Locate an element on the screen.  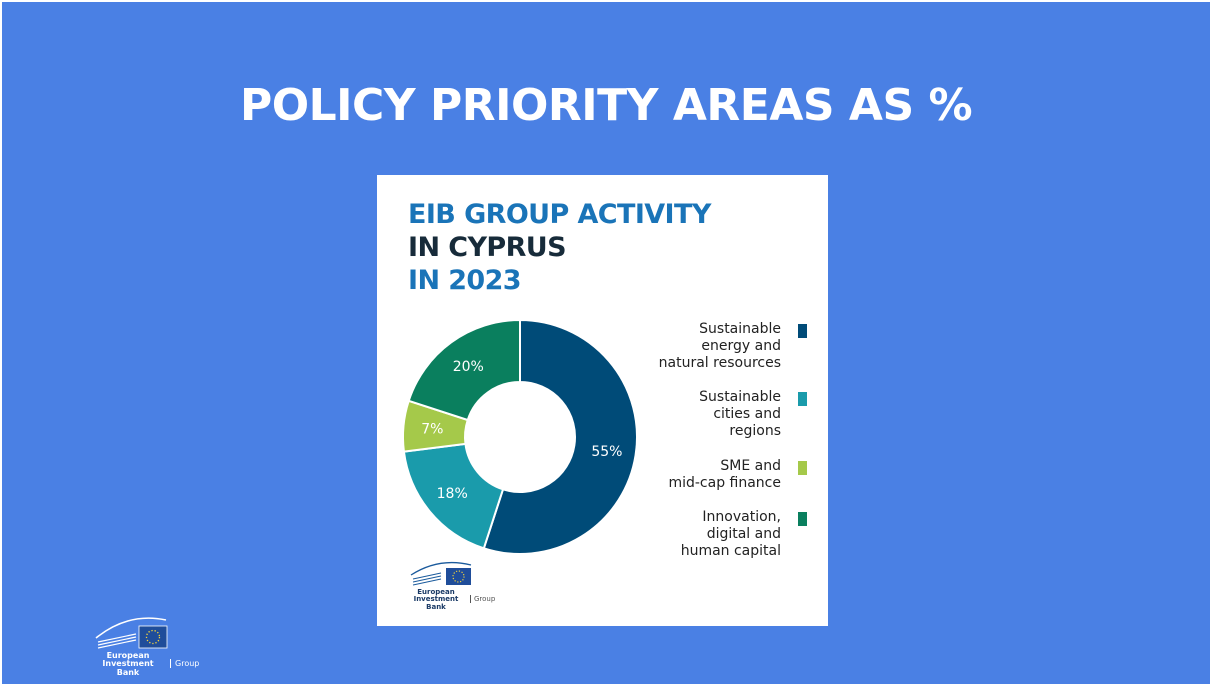
card-title: EIB GROUP ACTIVITY IN CYPRUS IN 2023 is located at coordinates (559, 247).